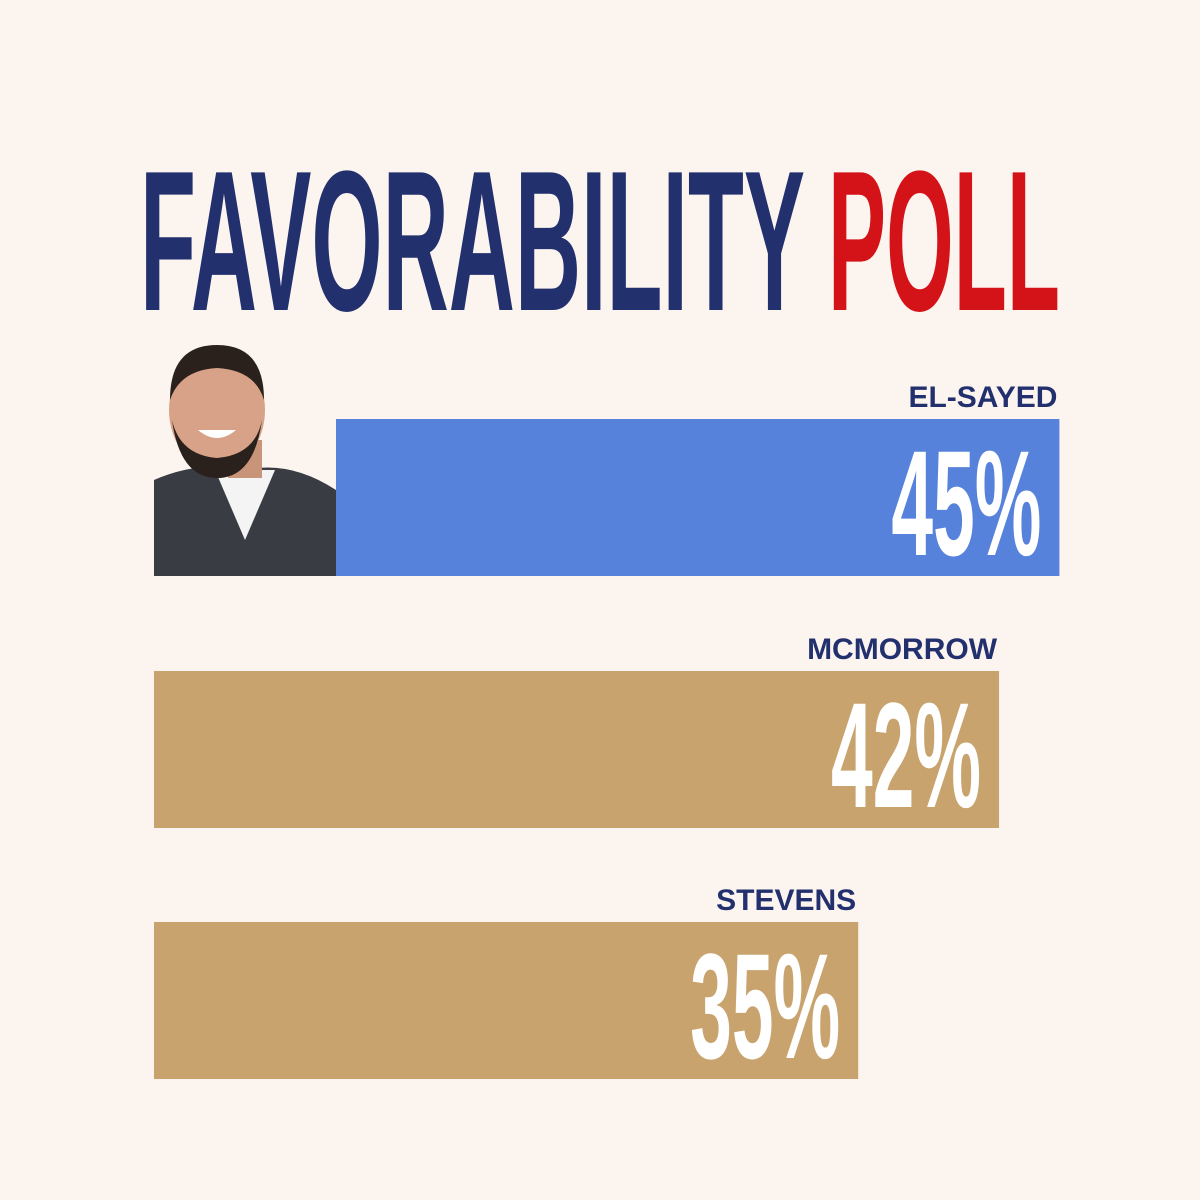  I want to click on category-label: STEVENS, so click(786, 900).